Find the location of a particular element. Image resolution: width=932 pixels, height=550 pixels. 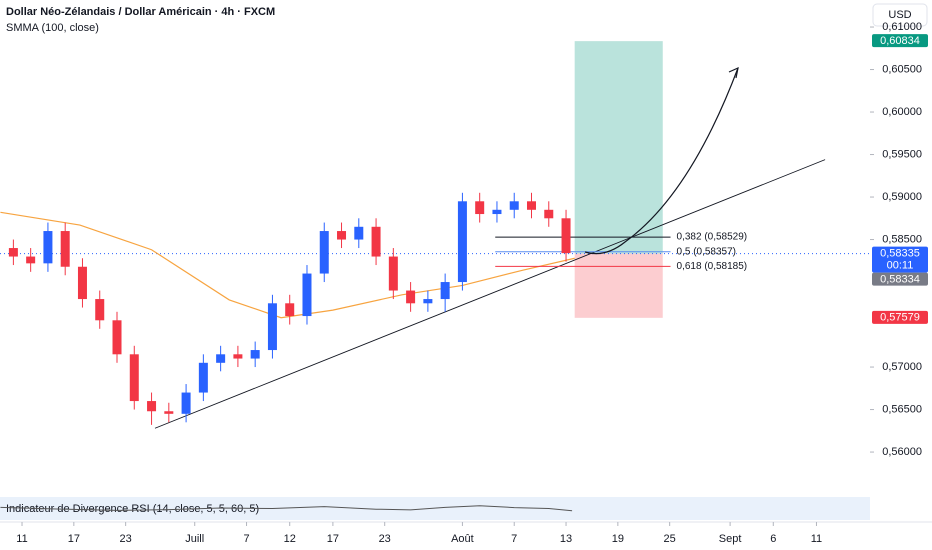

fib-label: 0,382 (0,58529) is located at coordinates (712, 237).